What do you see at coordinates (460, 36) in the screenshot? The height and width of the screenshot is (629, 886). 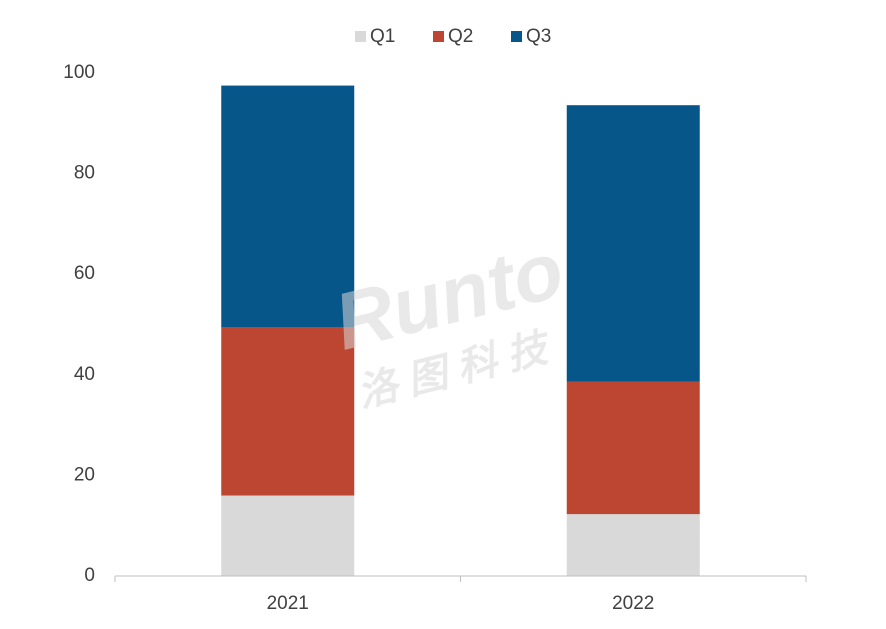 I see `legend-label: Q2` at bounding box center [460, 36].